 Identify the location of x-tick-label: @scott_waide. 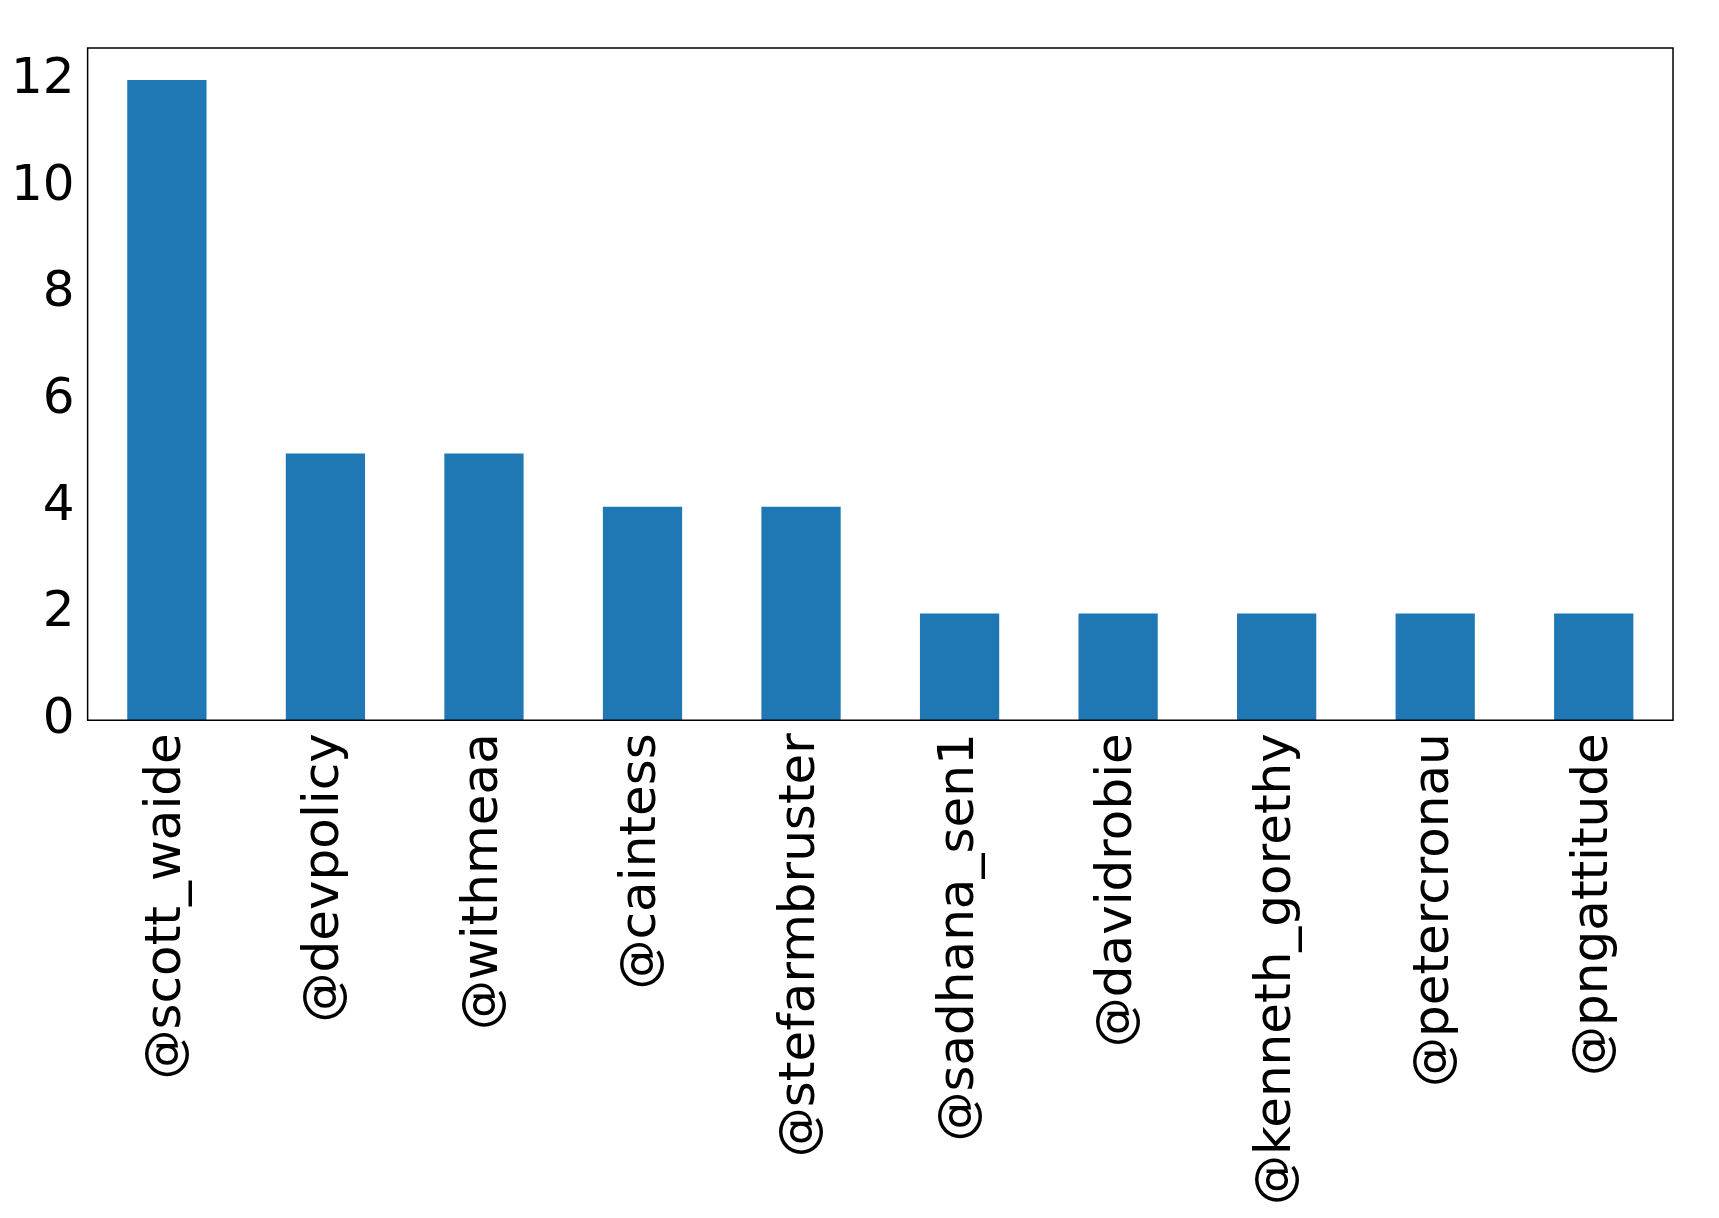
(162, 906).